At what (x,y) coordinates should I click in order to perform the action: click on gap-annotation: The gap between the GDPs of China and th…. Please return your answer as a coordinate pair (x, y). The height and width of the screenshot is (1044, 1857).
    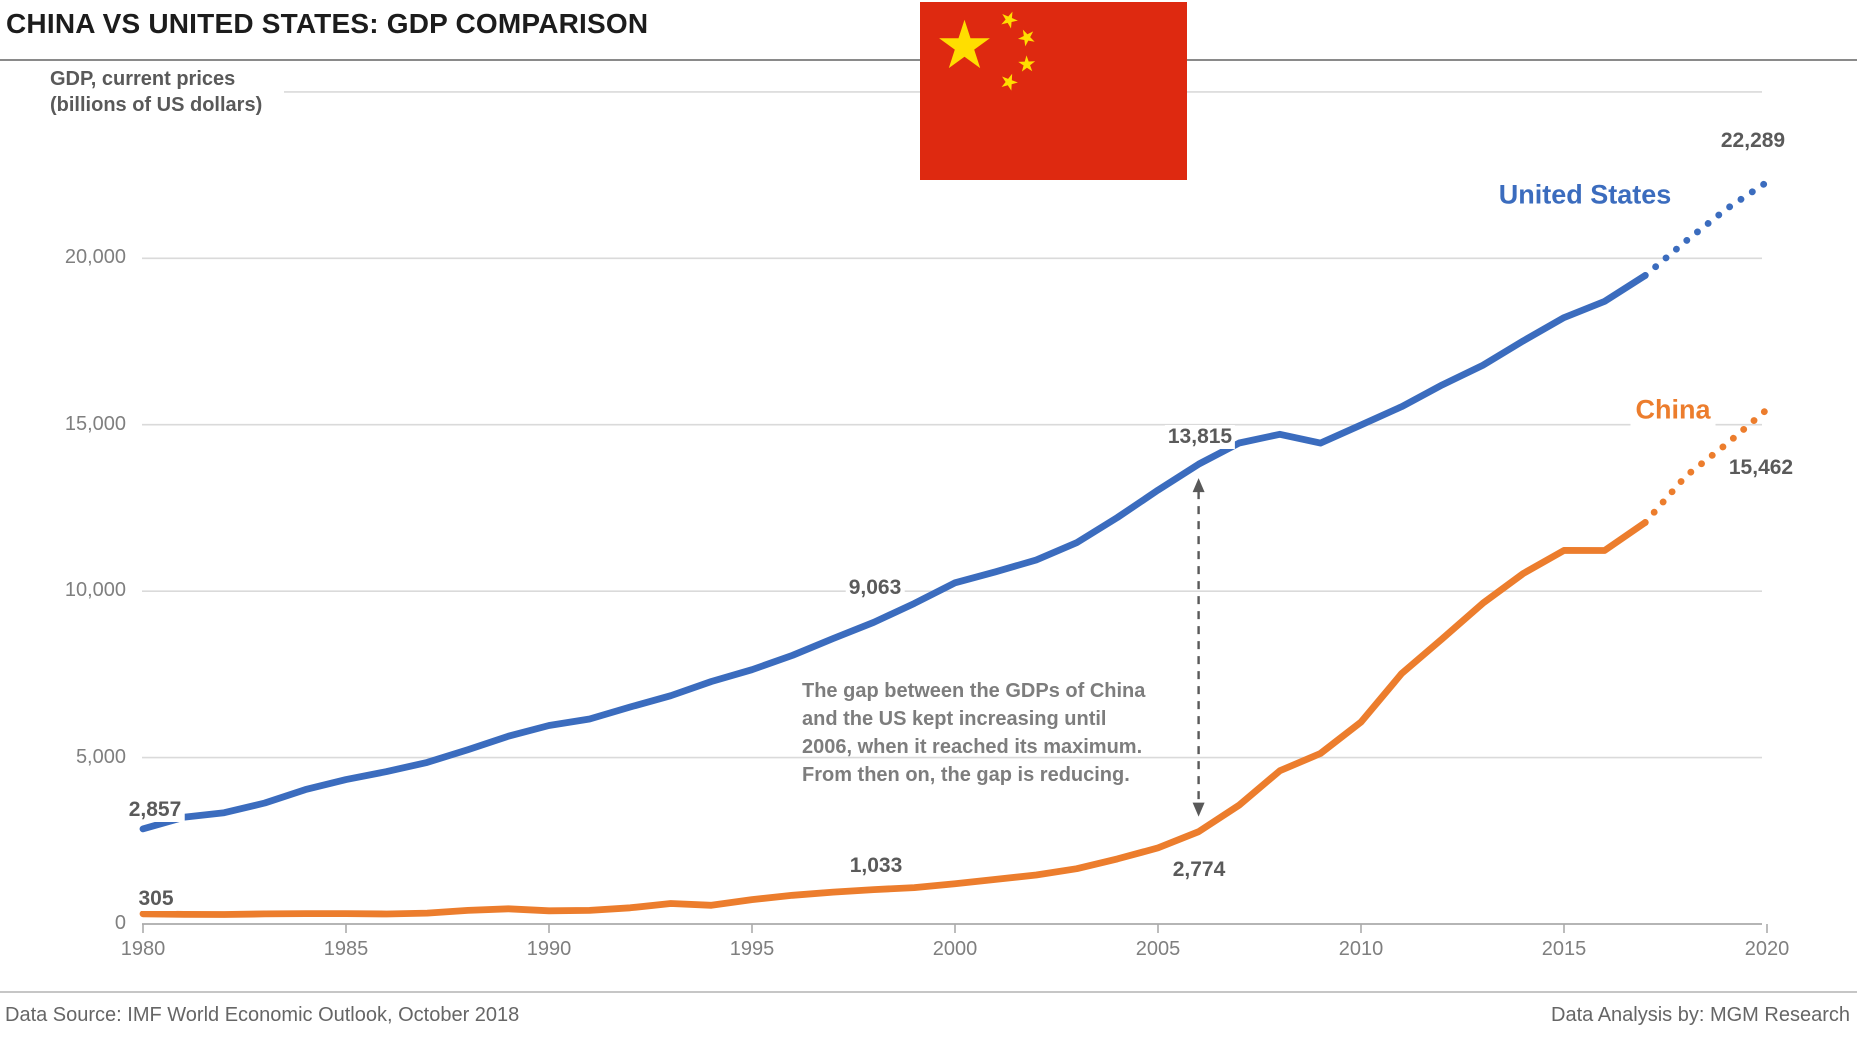
    Looking at the image, I should click on (973, 733).